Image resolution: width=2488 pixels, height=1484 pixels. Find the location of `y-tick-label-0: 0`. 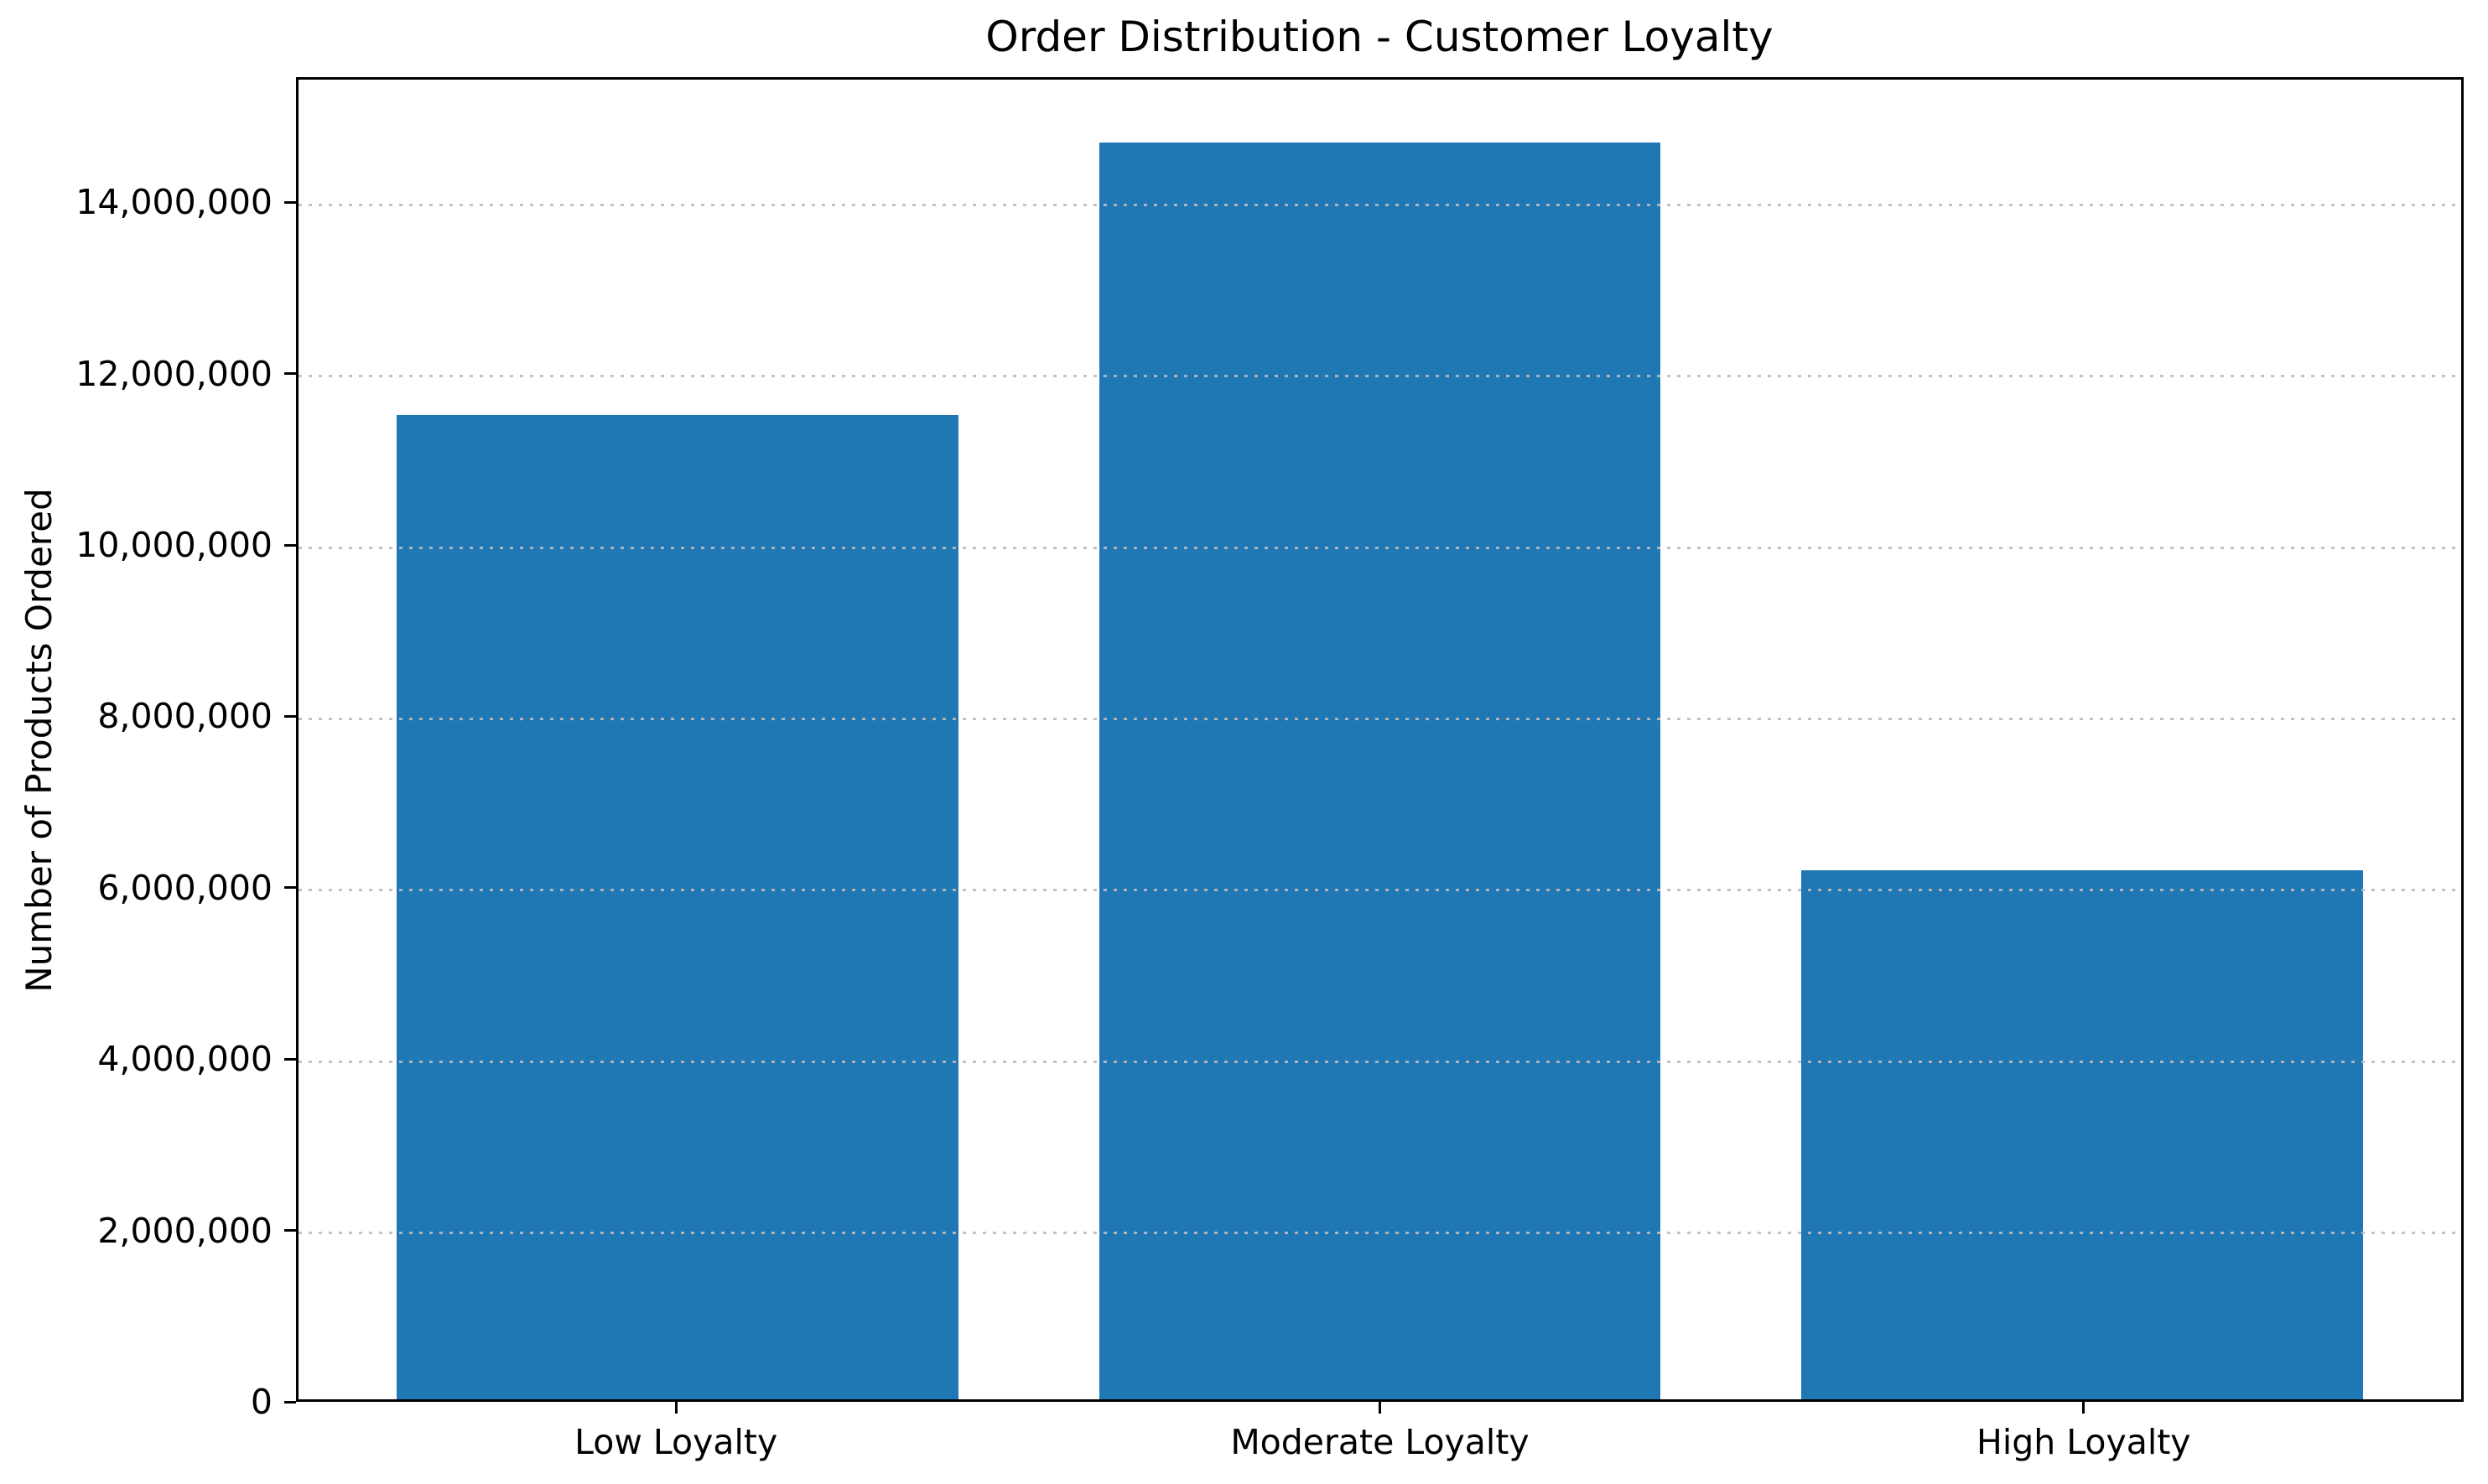

y-tick-label-0: 0 is located at coordinates (261, 1402).